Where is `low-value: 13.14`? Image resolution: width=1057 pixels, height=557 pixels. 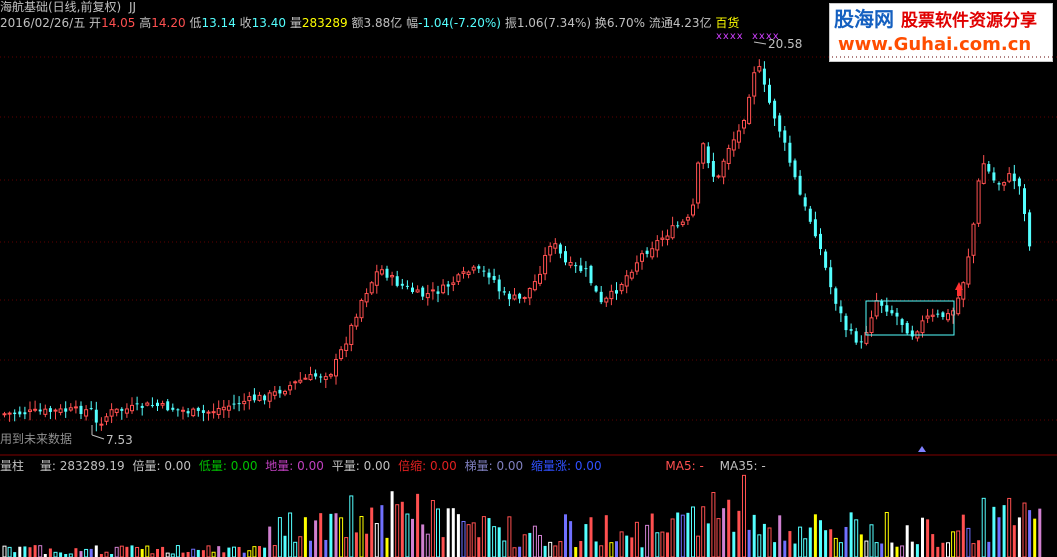 low-value: 13.14 is located at coordinates (218, 23).